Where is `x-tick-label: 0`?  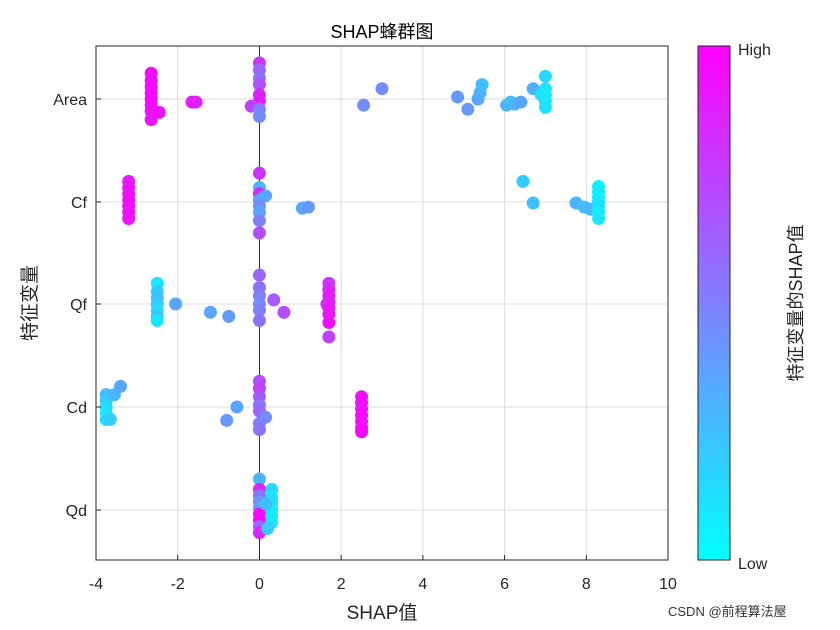
x-tick-label: 0 is located at coordinates (259, 584).